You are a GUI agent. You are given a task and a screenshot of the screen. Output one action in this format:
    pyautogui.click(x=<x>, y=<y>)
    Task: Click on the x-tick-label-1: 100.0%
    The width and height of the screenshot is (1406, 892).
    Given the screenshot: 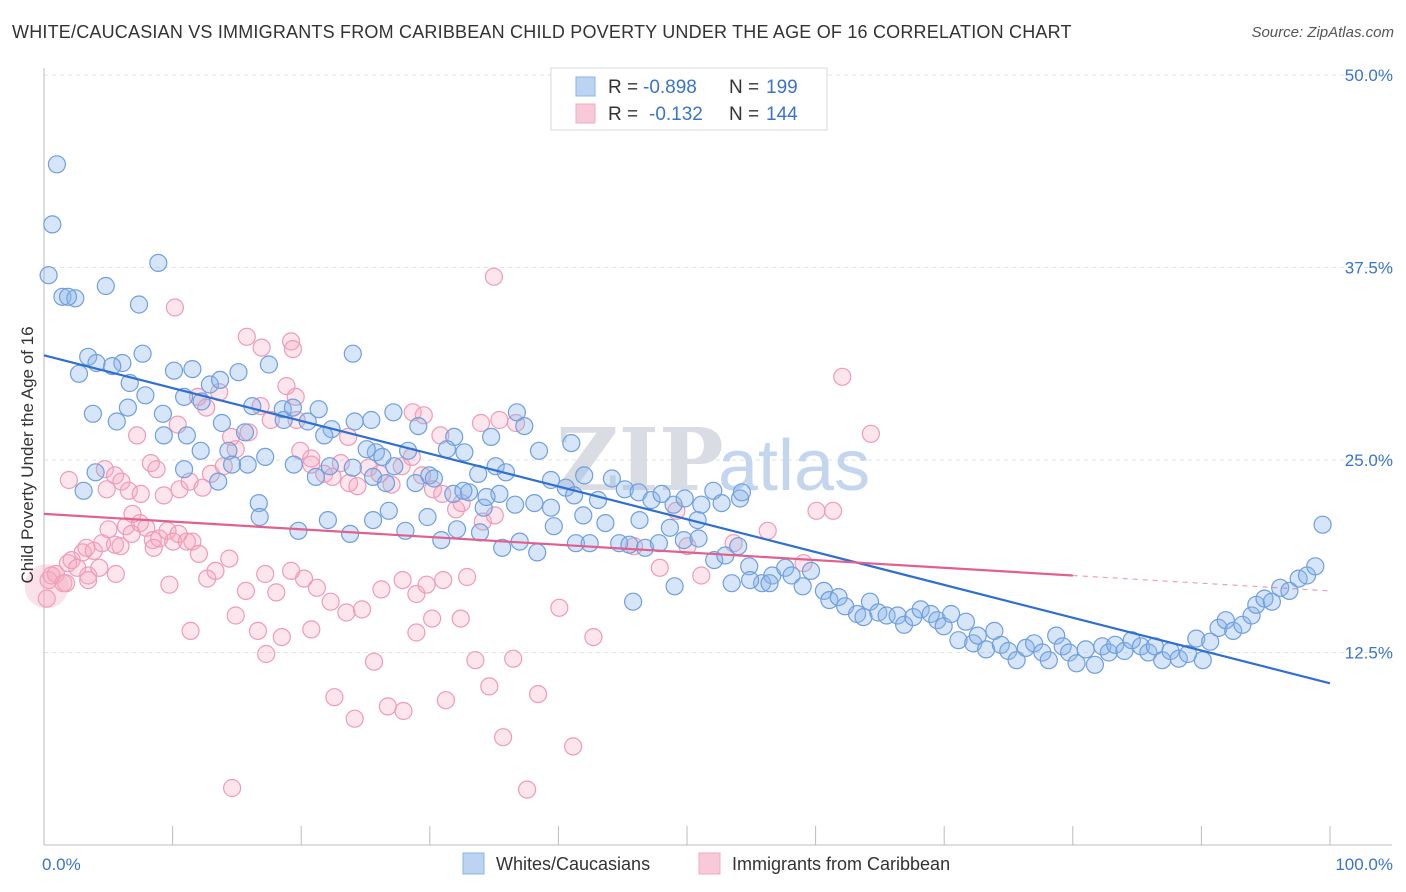 What is the action you would take?
    pyautogui.click(x=1364, y=864)
    